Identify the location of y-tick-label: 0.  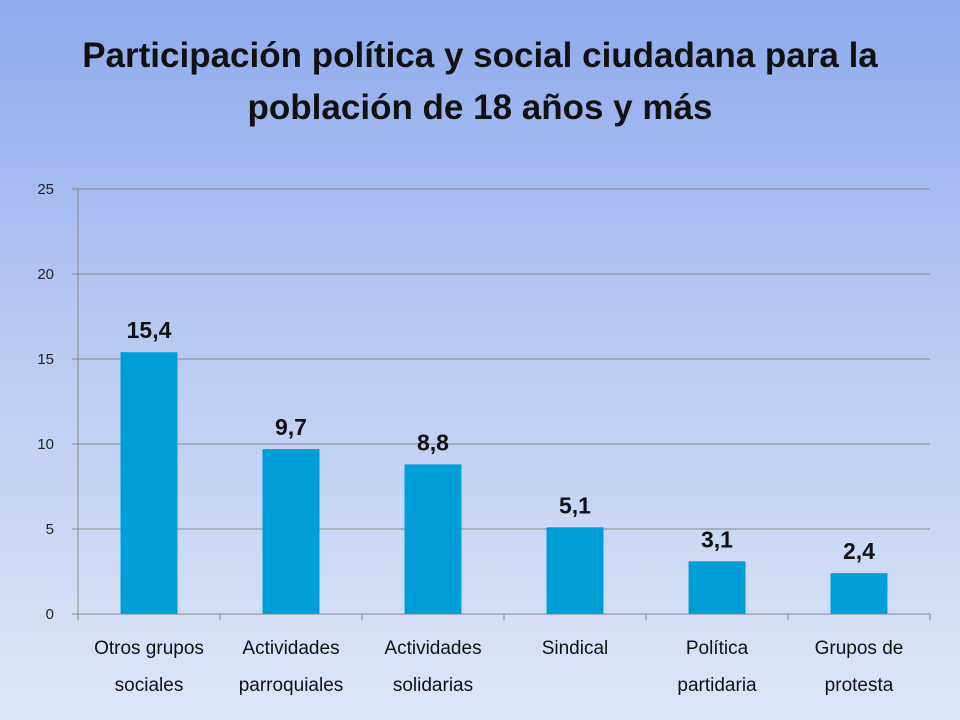
(50, 614).